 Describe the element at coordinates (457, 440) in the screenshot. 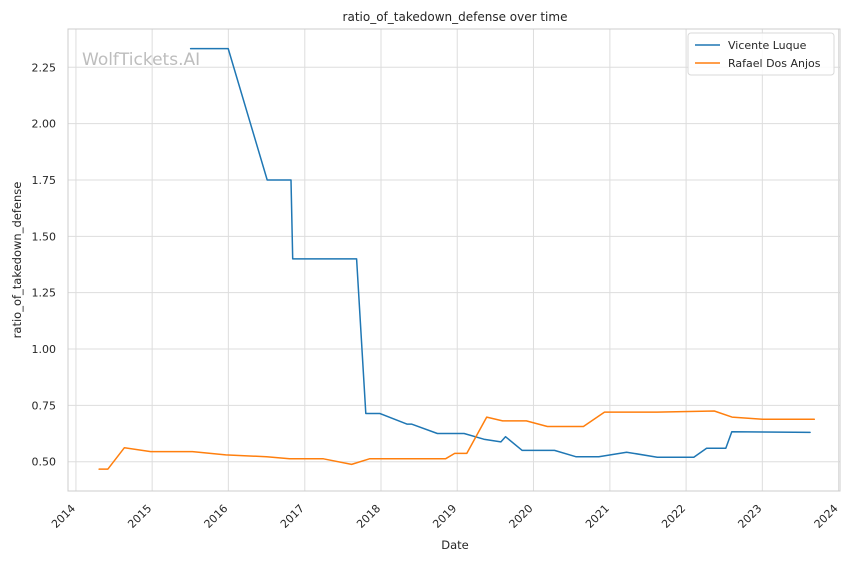

I see `series-line-rafael-dos-anjos` at that location.